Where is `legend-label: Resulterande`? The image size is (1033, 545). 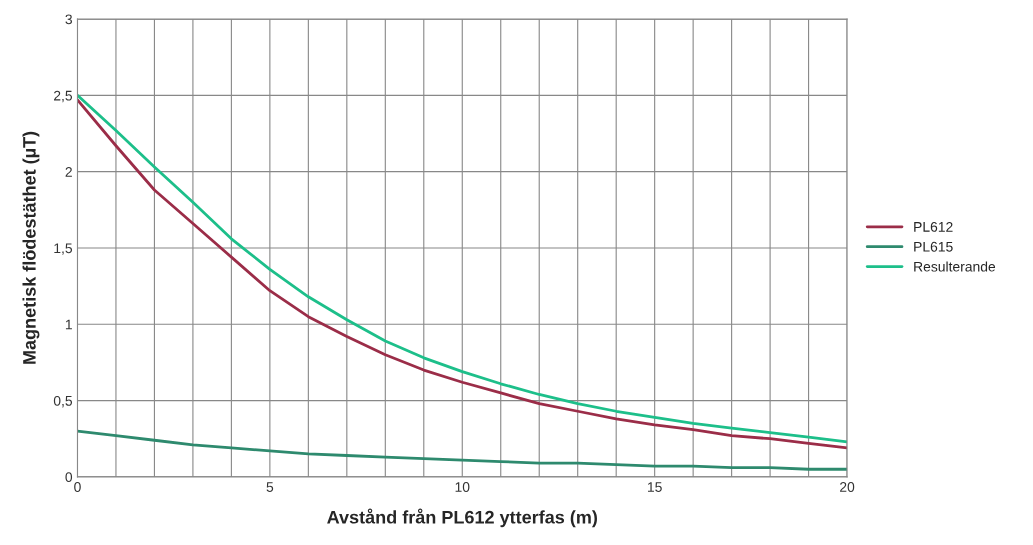 legend-label: Resulterande is located at coordinates (955, 266).